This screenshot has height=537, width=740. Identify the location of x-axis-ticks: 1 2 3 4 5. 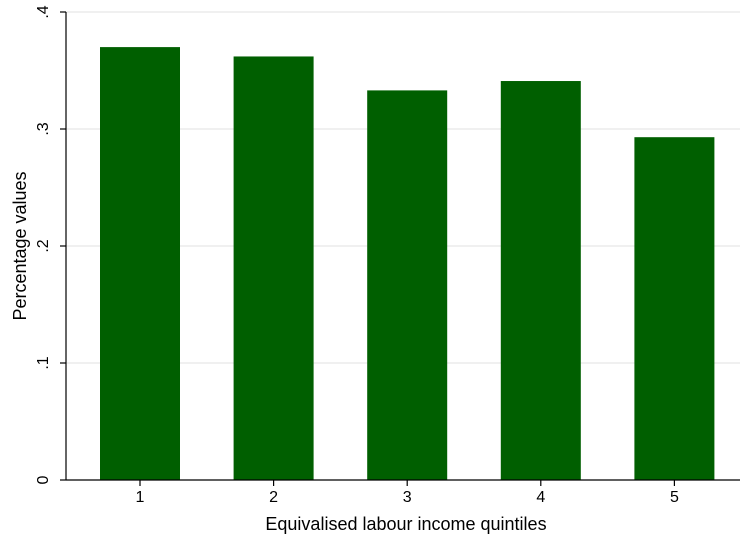
(407, 493).